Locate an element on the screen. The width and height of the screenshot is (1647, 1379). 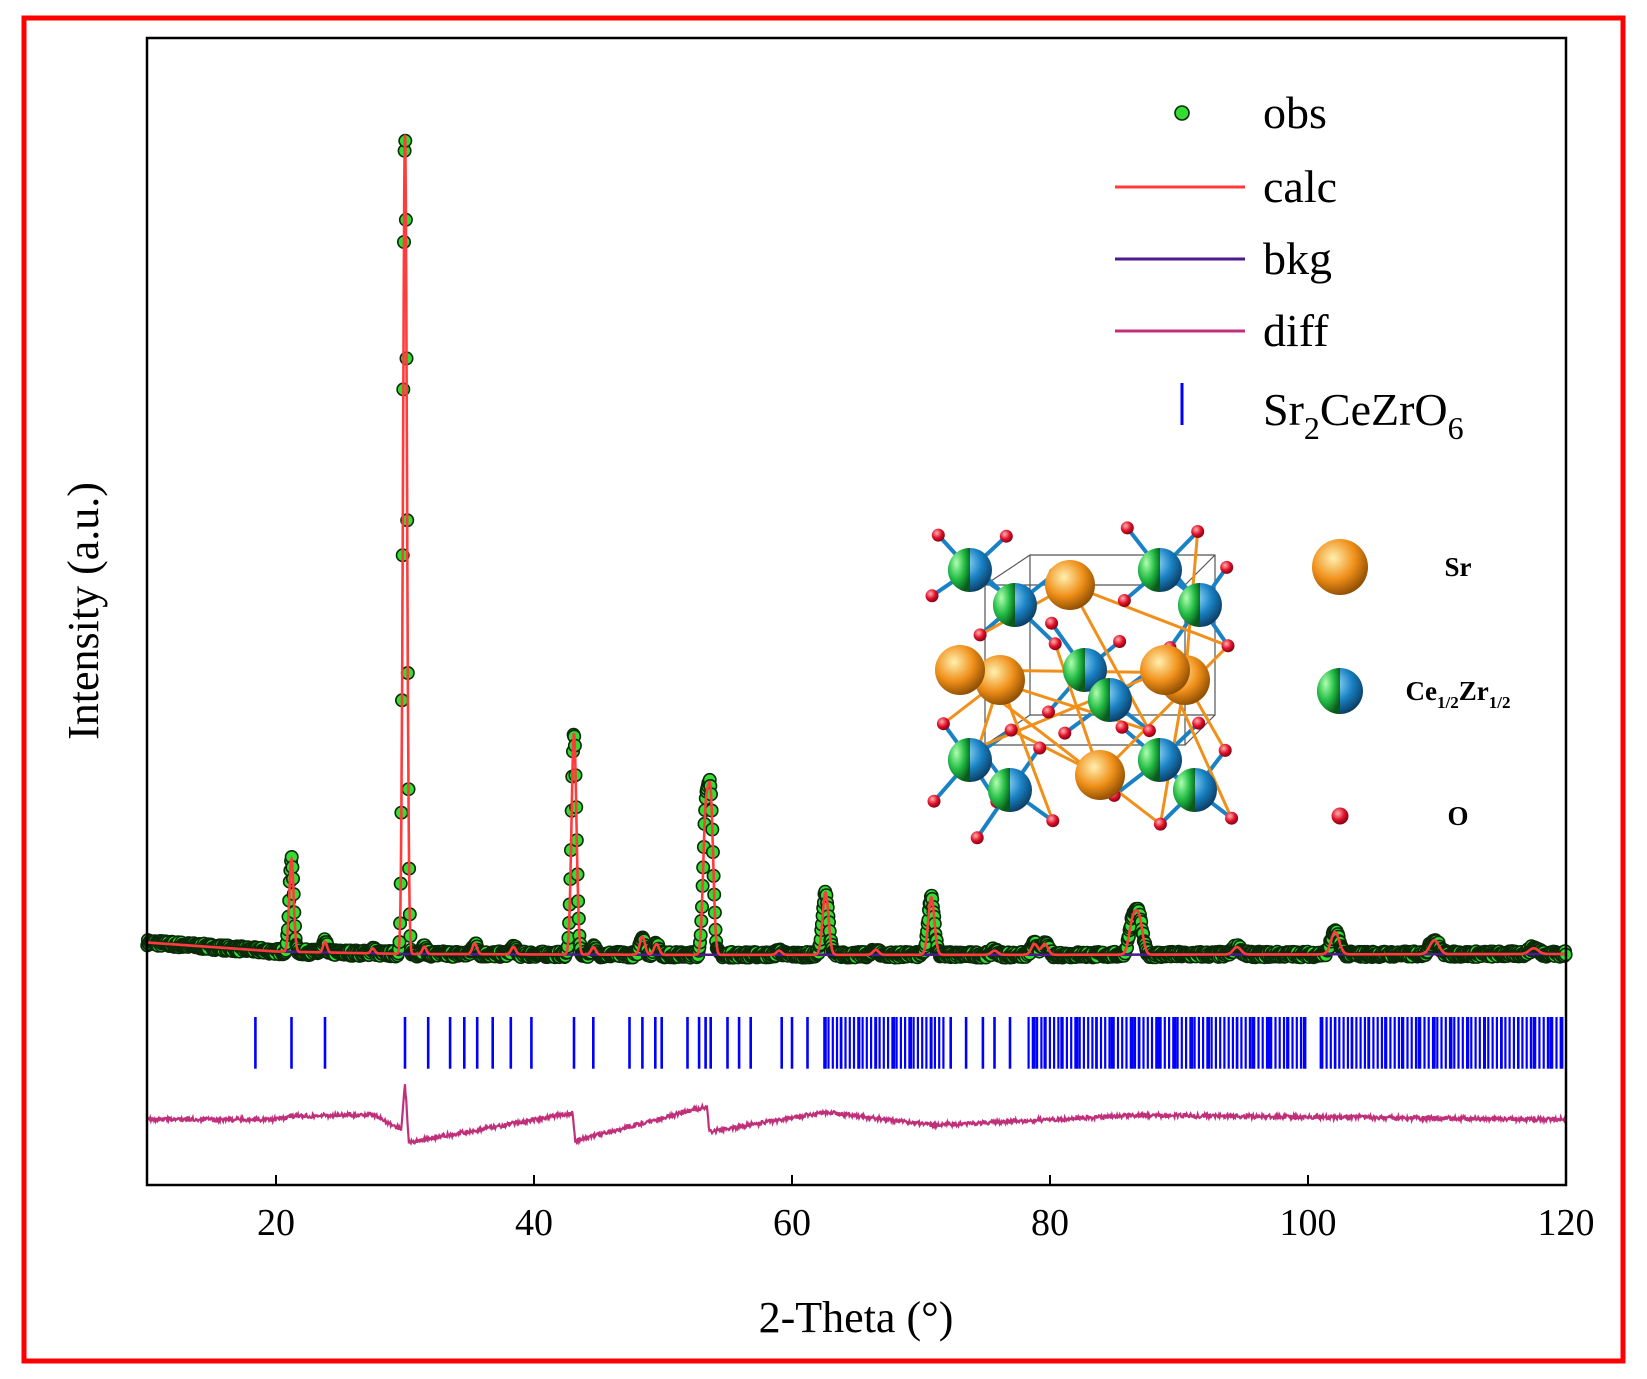
legend-label-diff: diff is located at coordinates (1296, 330).